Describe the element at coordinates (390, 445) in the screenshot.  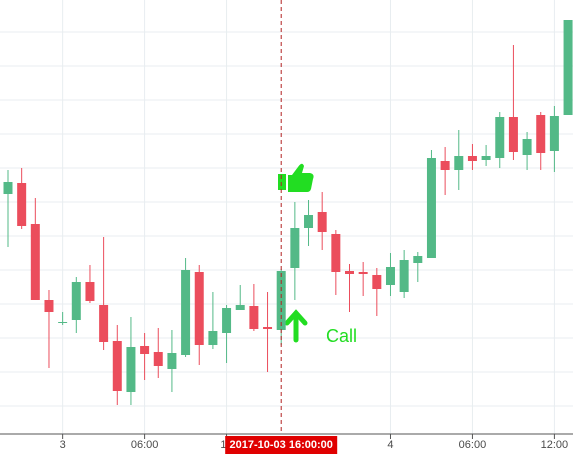
I see `x-tick-label: 4` at that location.